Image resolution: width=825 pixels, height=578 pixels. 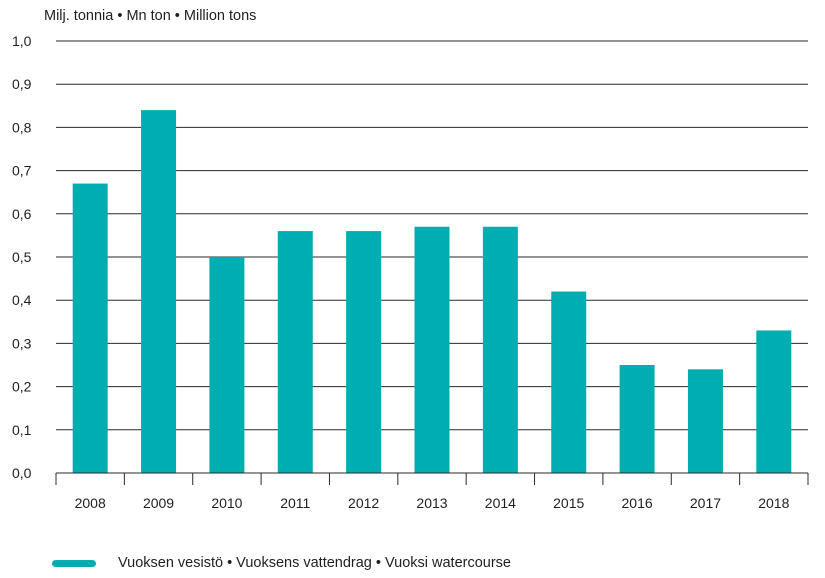 I want to click on x-tick-label: 2018, so click(x=773, y=503).